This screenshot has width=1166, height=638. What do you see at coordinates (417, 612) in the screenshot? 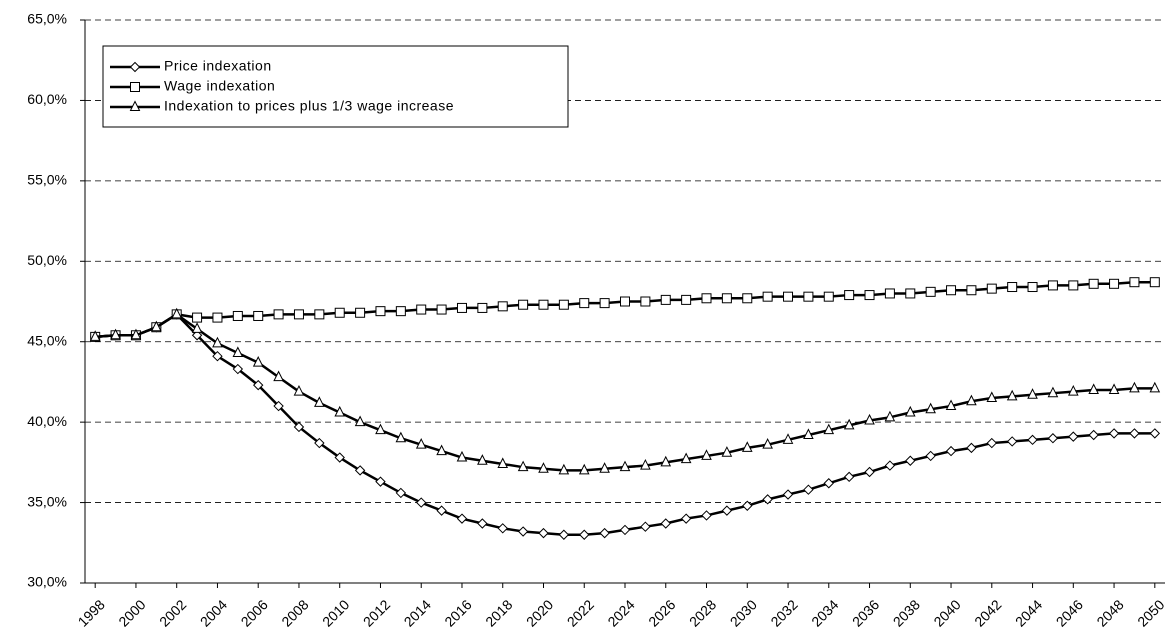
I see `x-tick-label: 2014` at bounding box center [417, 612].